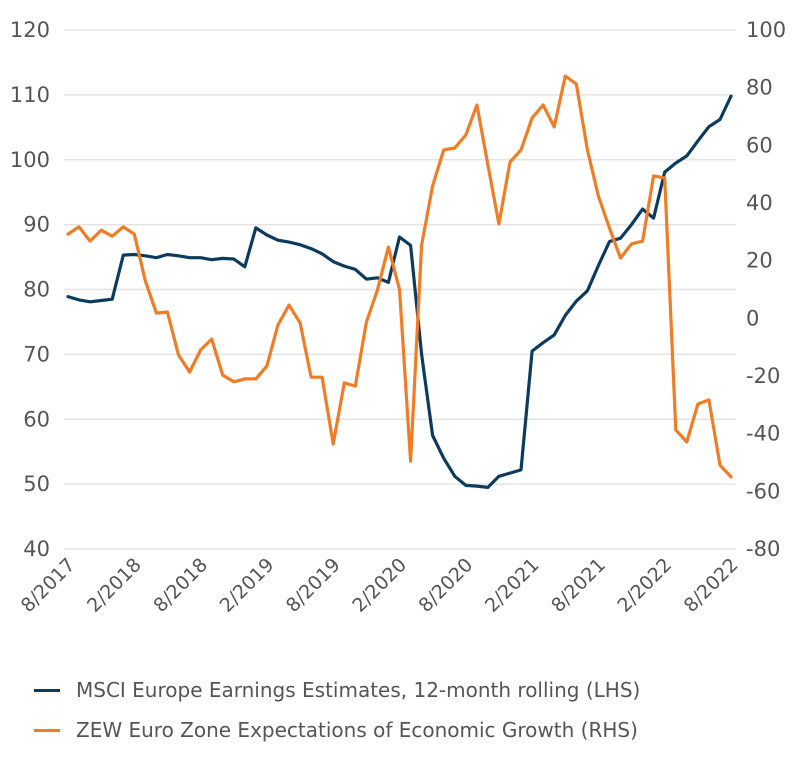 This screenshot has height=759, width=800. Describe the element at coordinates (763, 376) in the screenshot. I see `y-right-tick-label: -20` at that location.